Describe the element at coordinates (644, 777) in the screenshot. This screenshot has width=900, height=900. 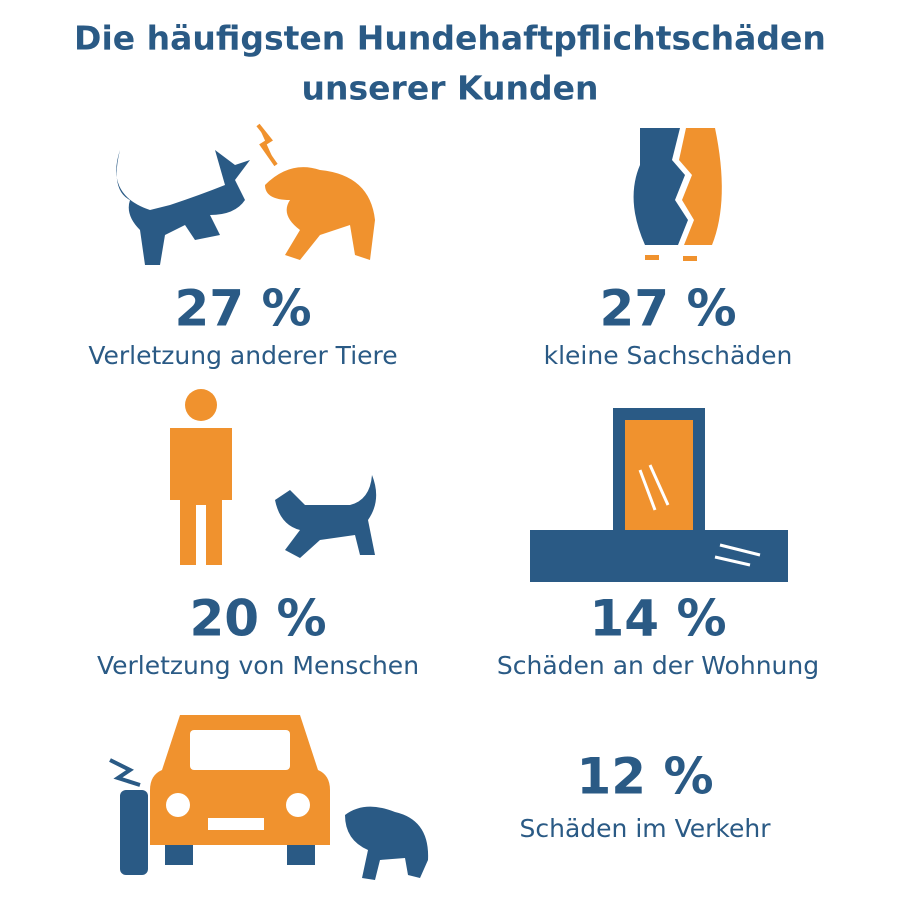
I see `percent: 12 %` at that location.